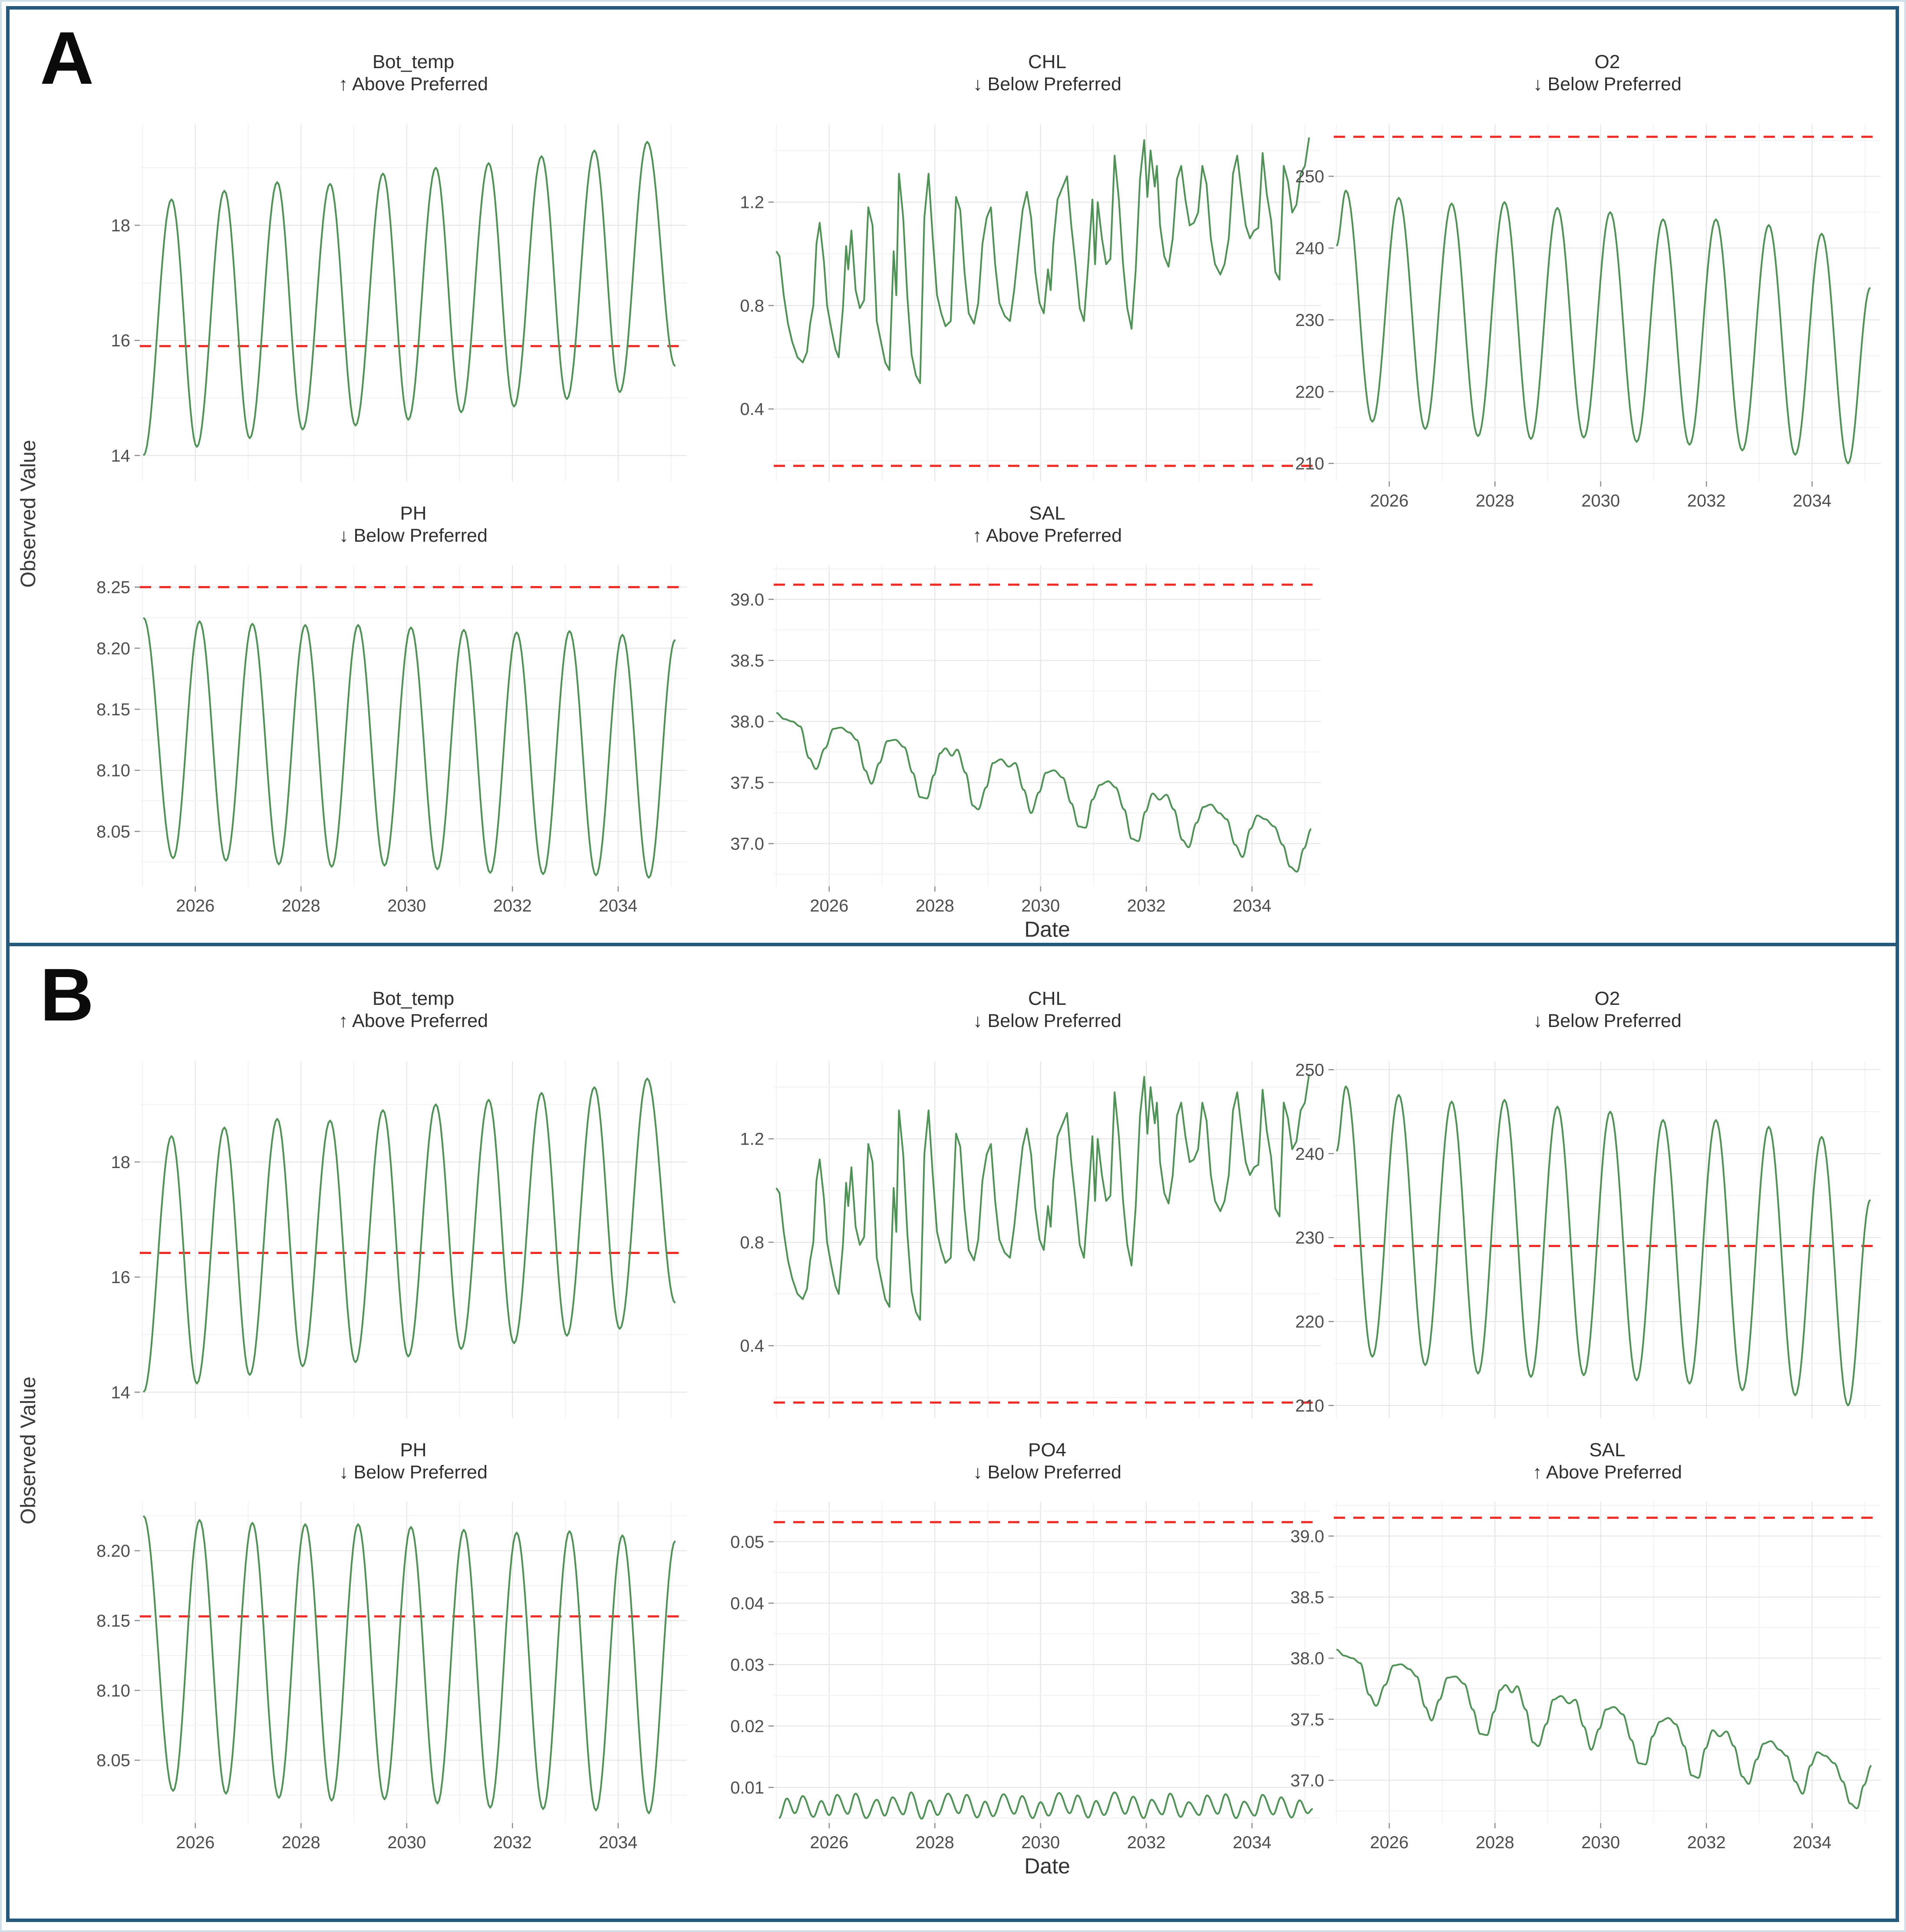 The width and height of the screenshot is (1906, 1932). What do you see at coordinates (1607, 1461) in the screenshot?
I see `subplot-title-sal-b: SAL ↑ Above Preferred` at bounding box center [1607, 1461].